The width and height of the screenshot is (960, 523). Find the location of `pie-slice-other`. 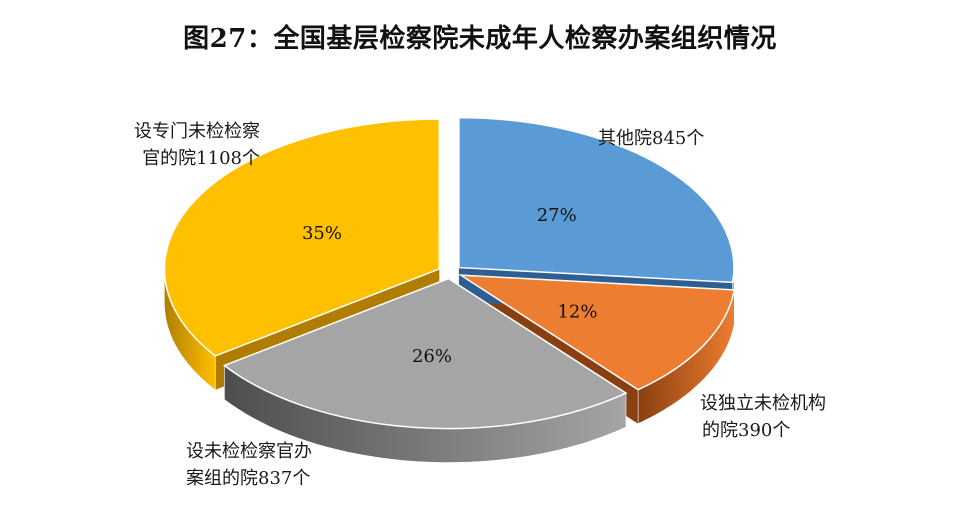

pie-slice-other is located at coordinates (596, 200).